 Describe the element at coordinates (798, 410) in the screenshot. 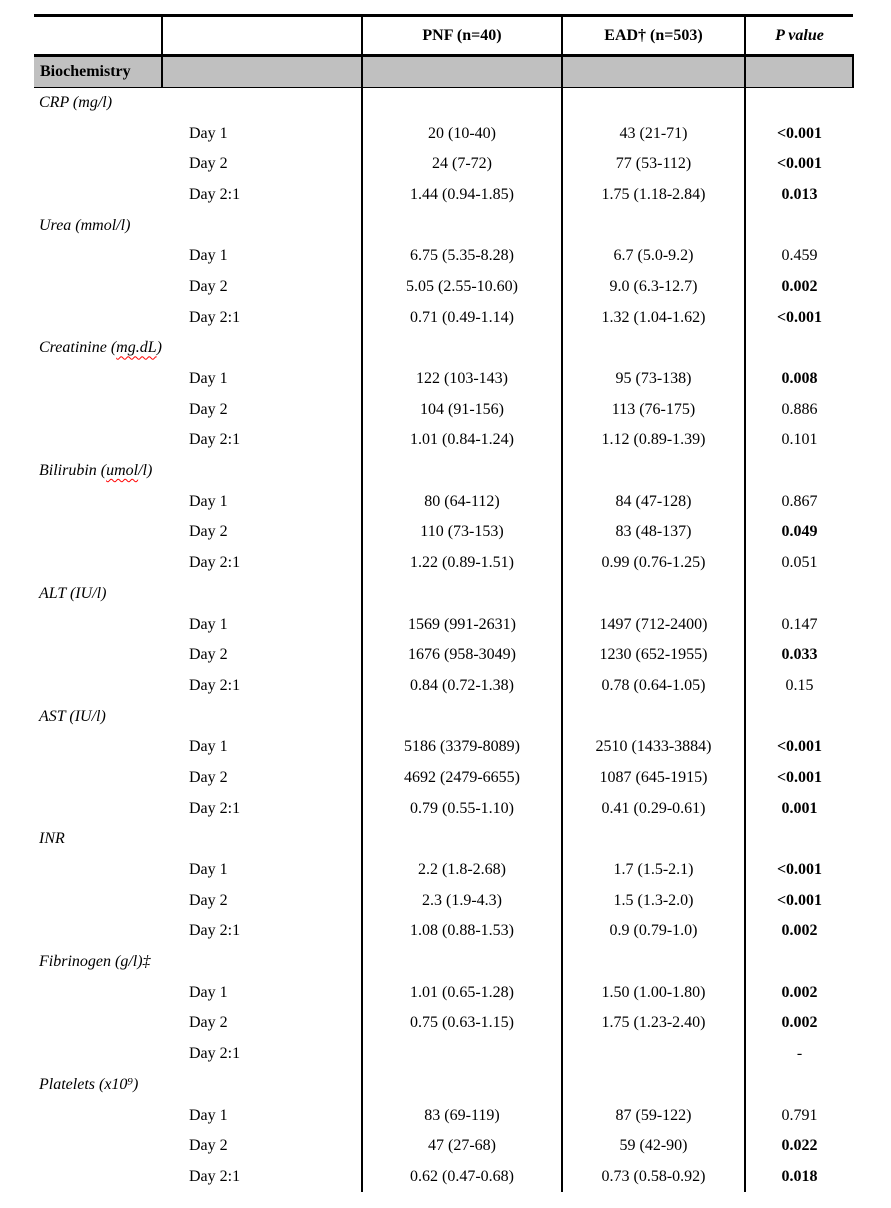

I see `p-value: 0.886` at that location.